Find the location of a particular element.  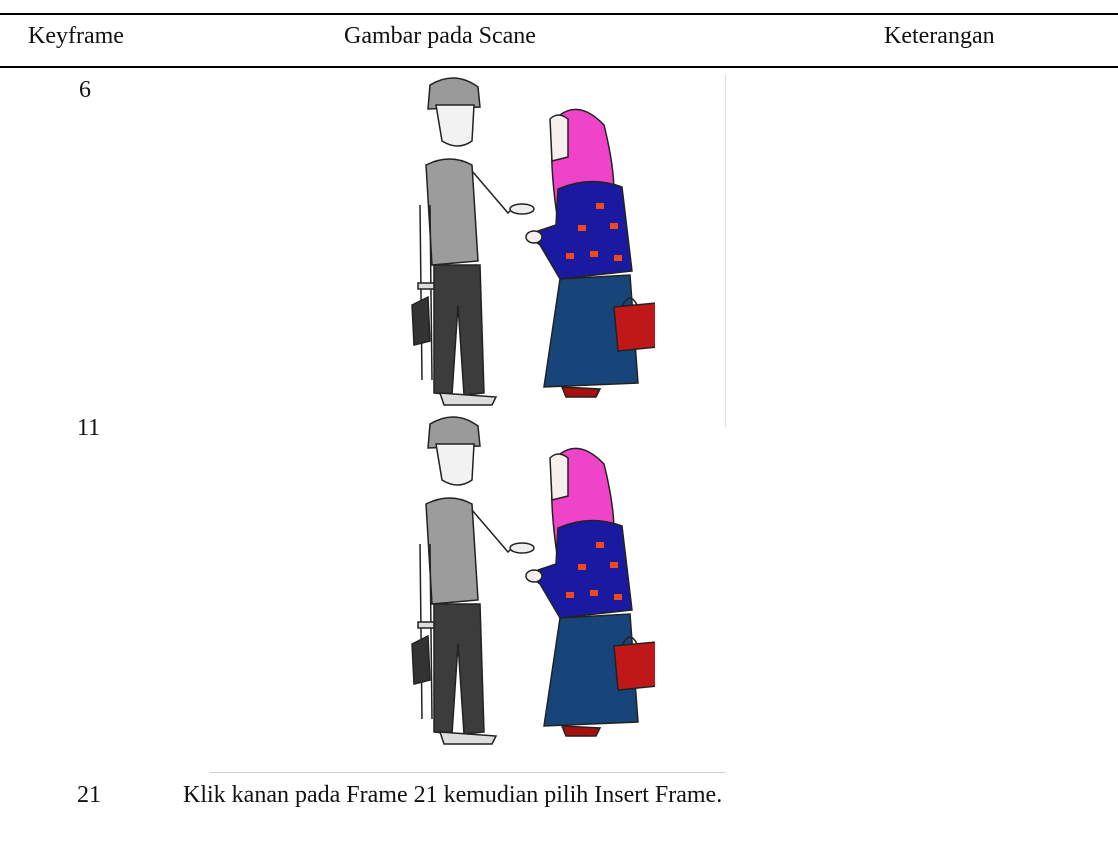

header-cell: Keyframe is located at coordinates (76, 36).